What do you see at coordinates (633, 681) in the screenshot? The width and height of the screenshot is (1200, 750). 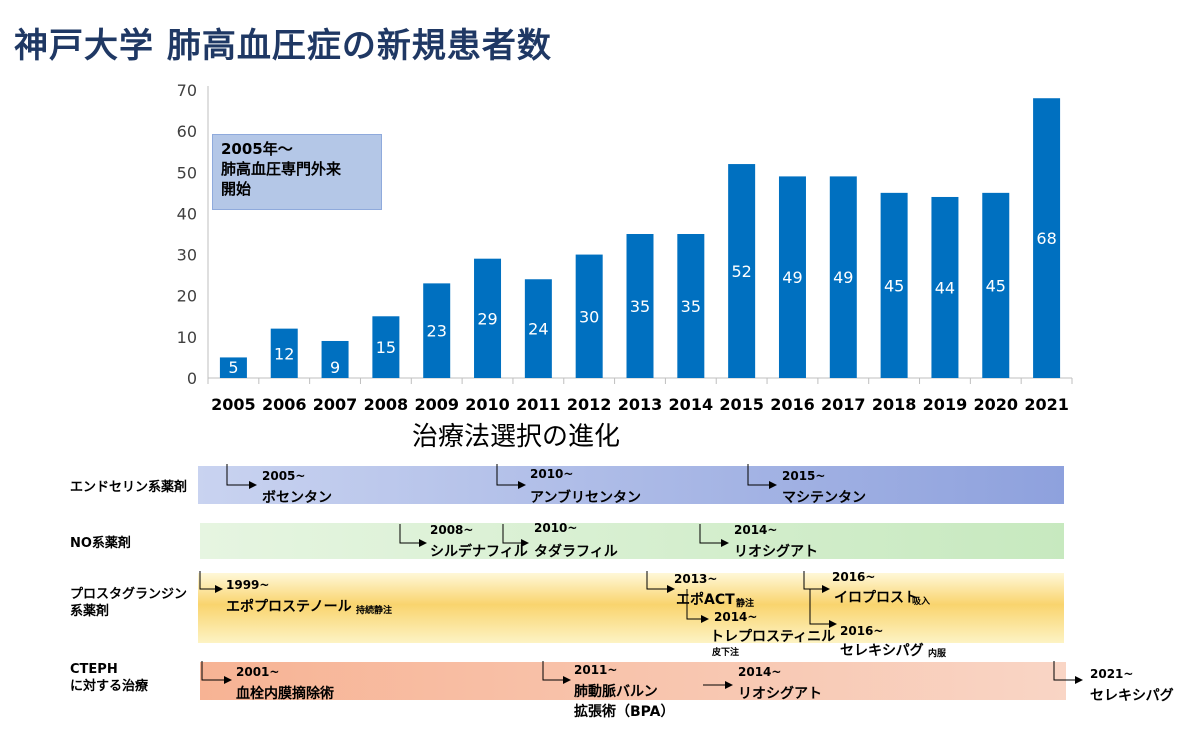 I see `cteph-band` at bounding box center [633, 681].